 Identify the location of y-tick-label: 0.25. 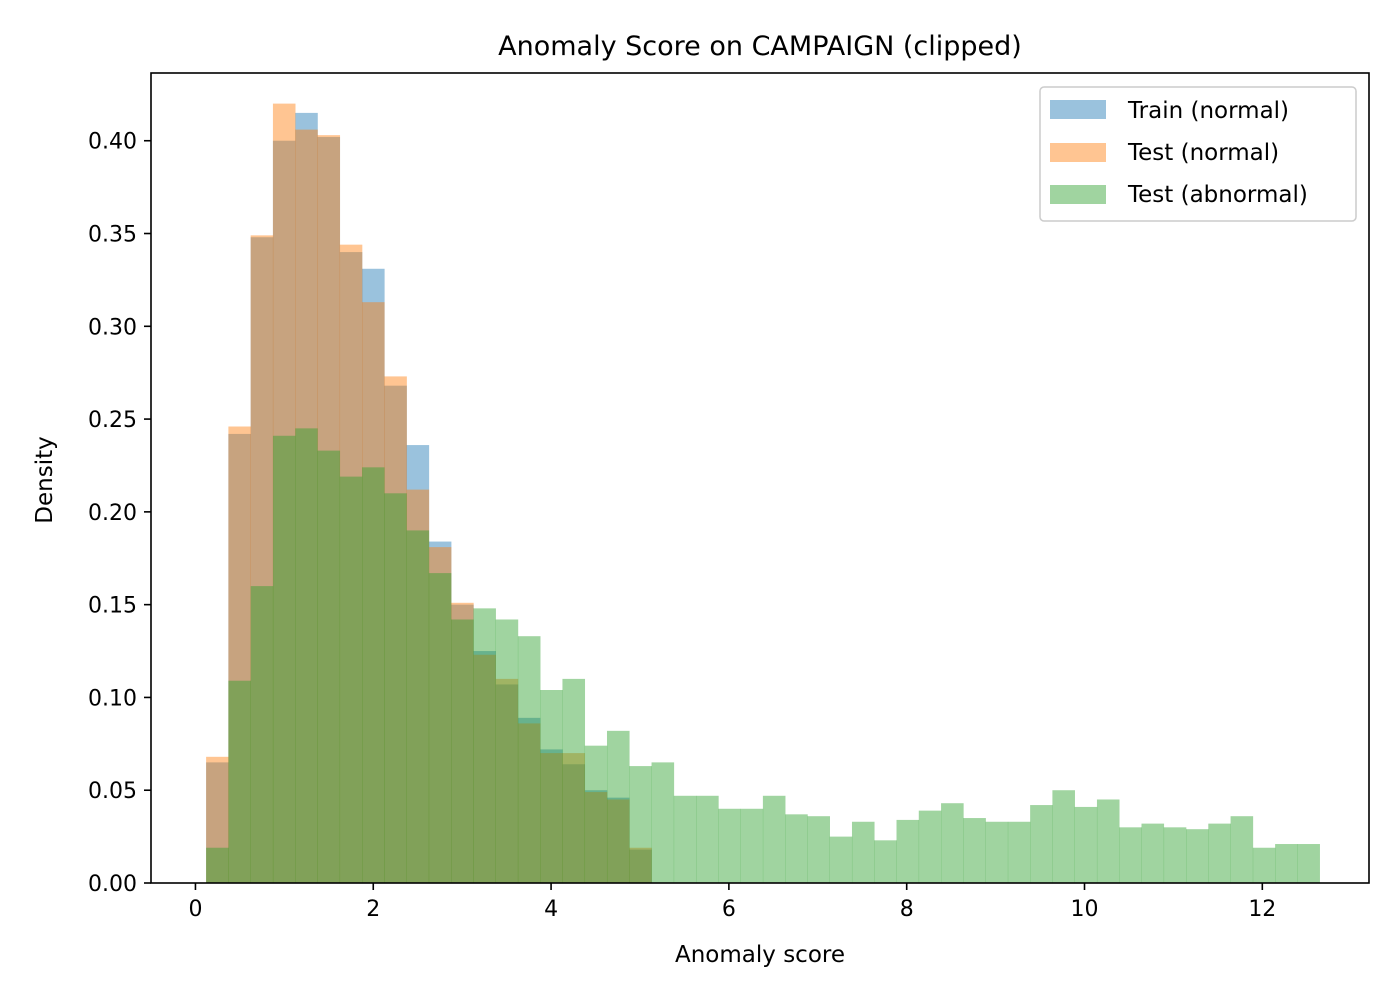
(112, 420).